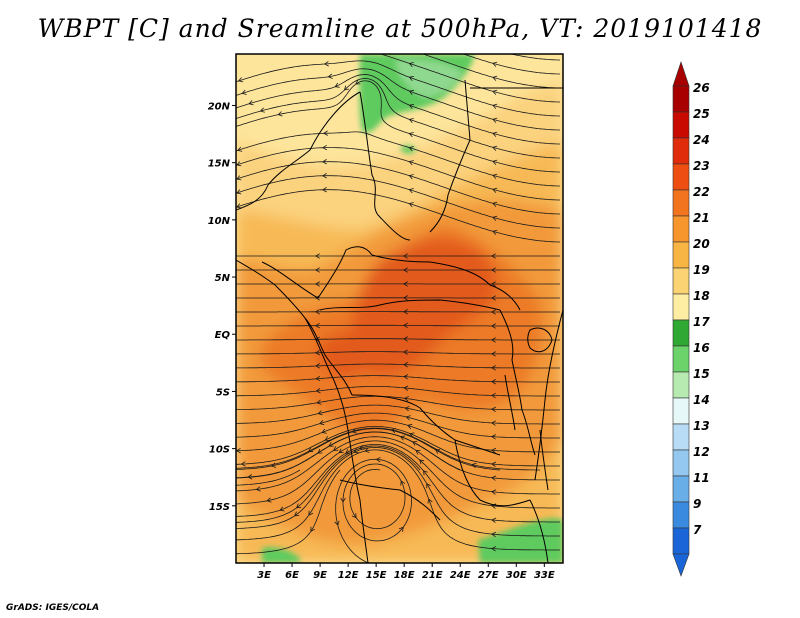  I want to click on colorbar-label: 20, so click(701, 244).